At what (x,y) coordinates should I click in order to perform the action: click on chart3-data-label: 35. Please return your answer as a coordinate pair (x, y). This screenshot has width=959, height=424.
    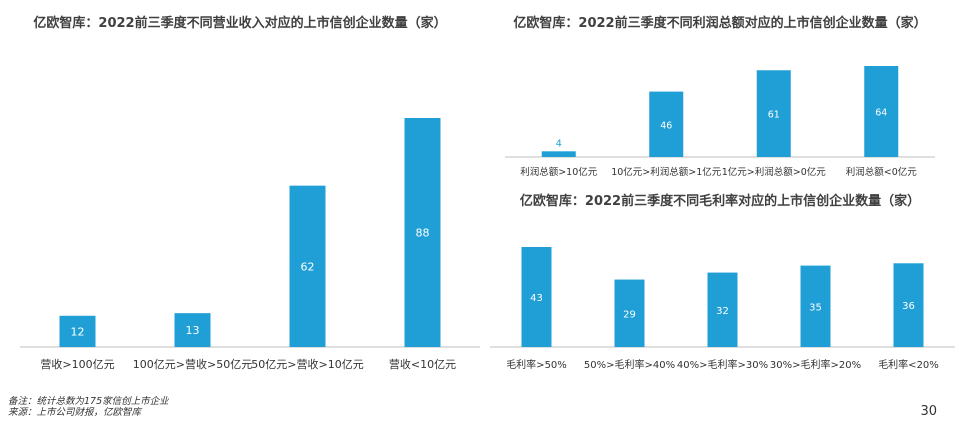
    Looking at the image, I should click on (815, 307).